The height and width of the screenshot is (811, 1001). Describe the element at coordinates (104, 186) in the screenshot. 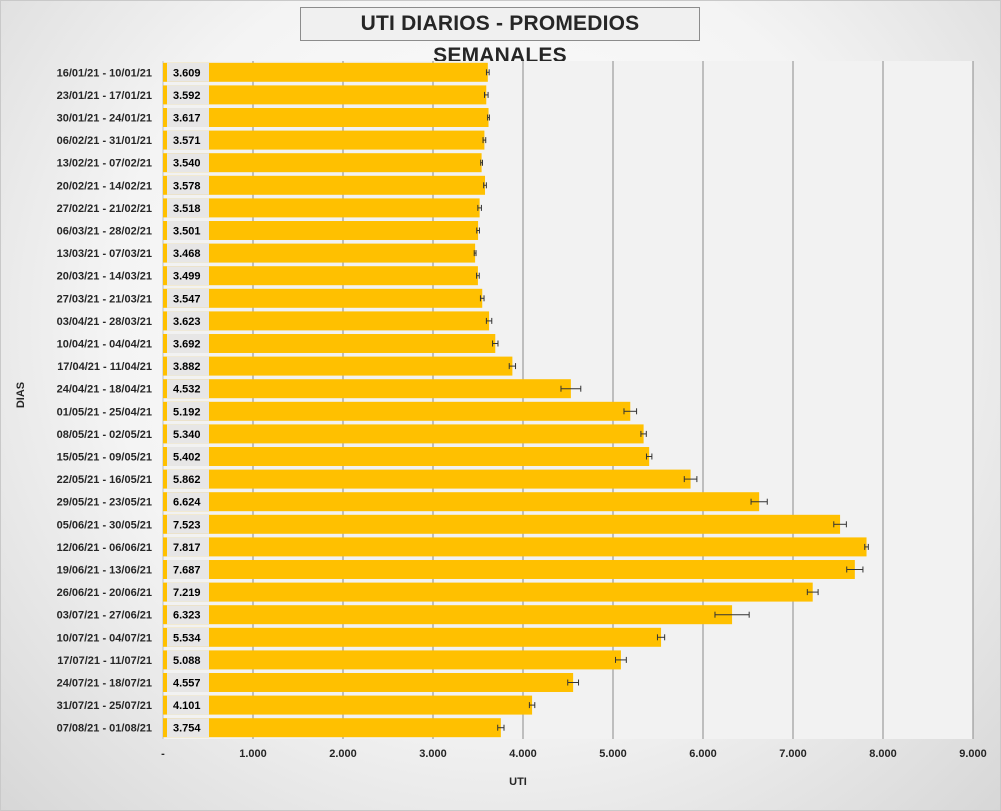

I see `category-label: 20/02/21 - 14/02/21` at that location.